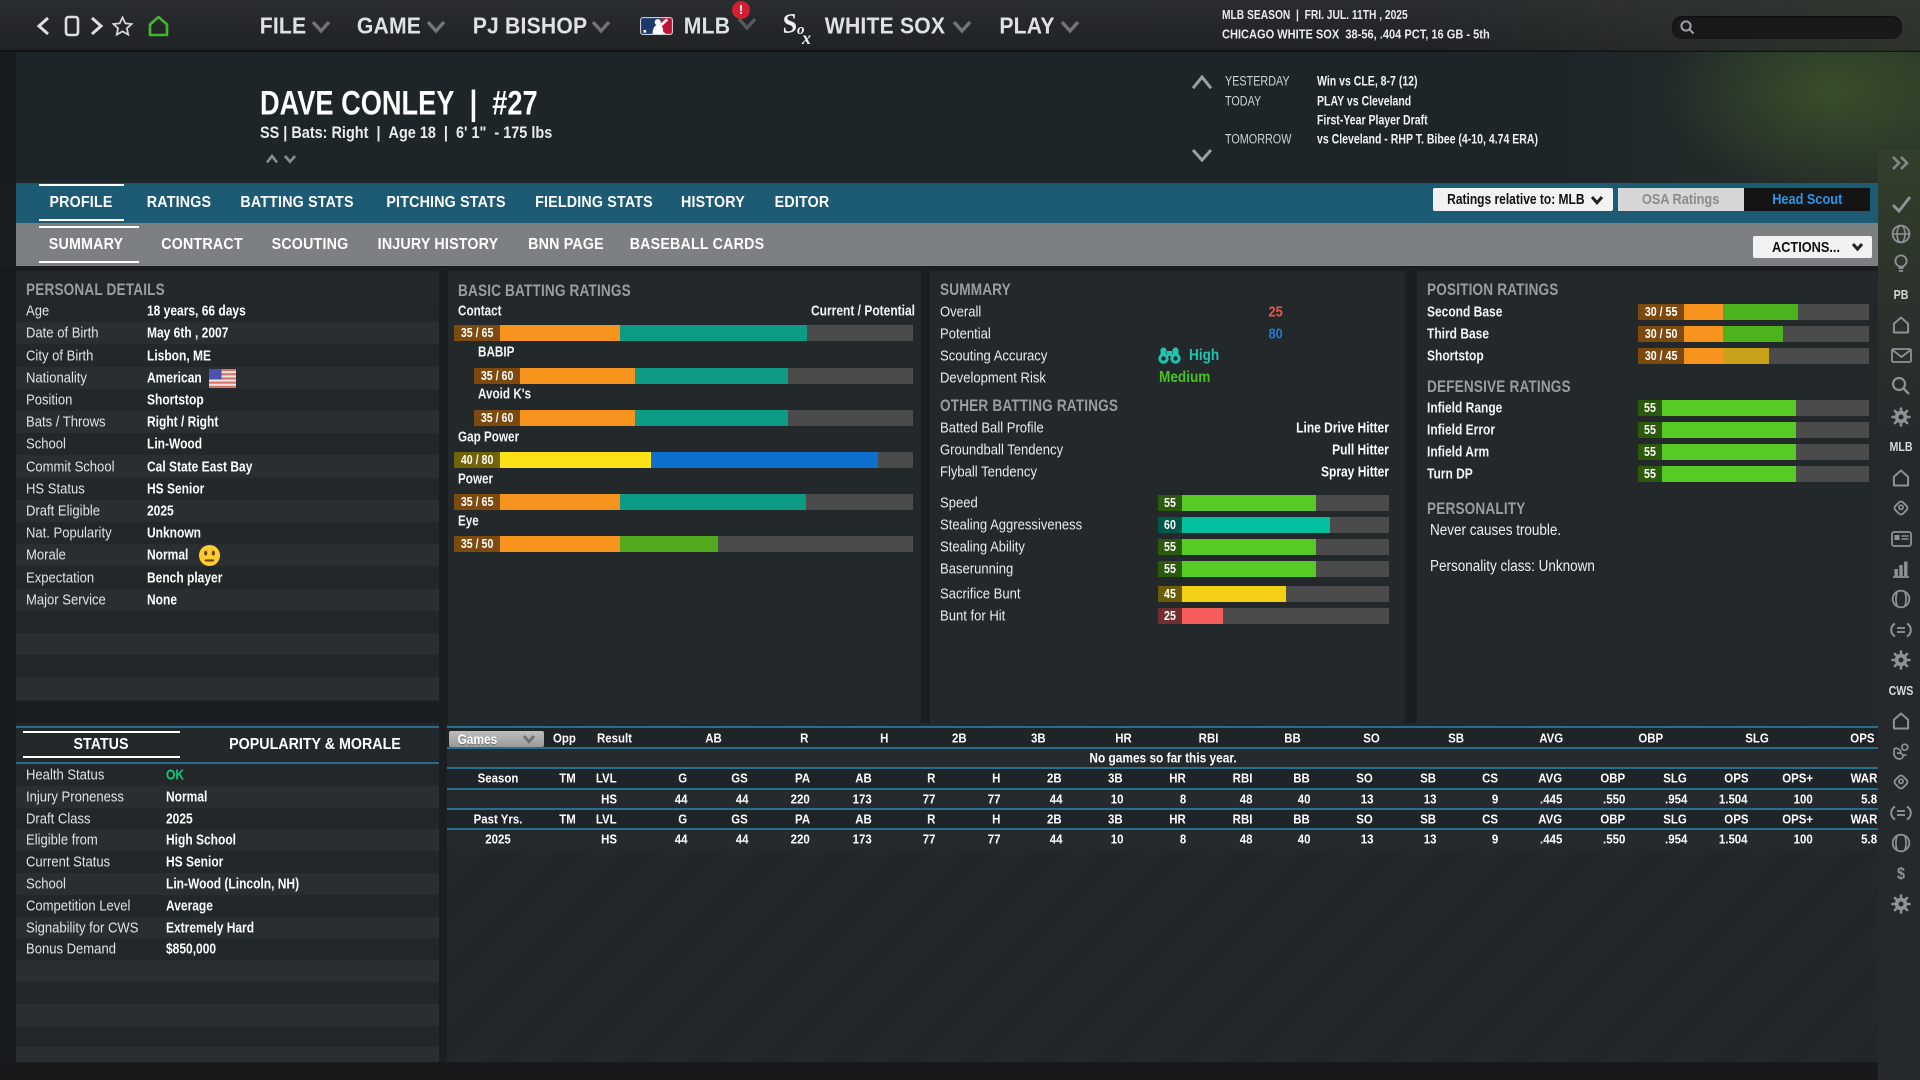 This screenshot has height=1080, width=1920. Describe the element at coordinates (790, 23) in the screenshot. I see `svg-text: S` at that location.